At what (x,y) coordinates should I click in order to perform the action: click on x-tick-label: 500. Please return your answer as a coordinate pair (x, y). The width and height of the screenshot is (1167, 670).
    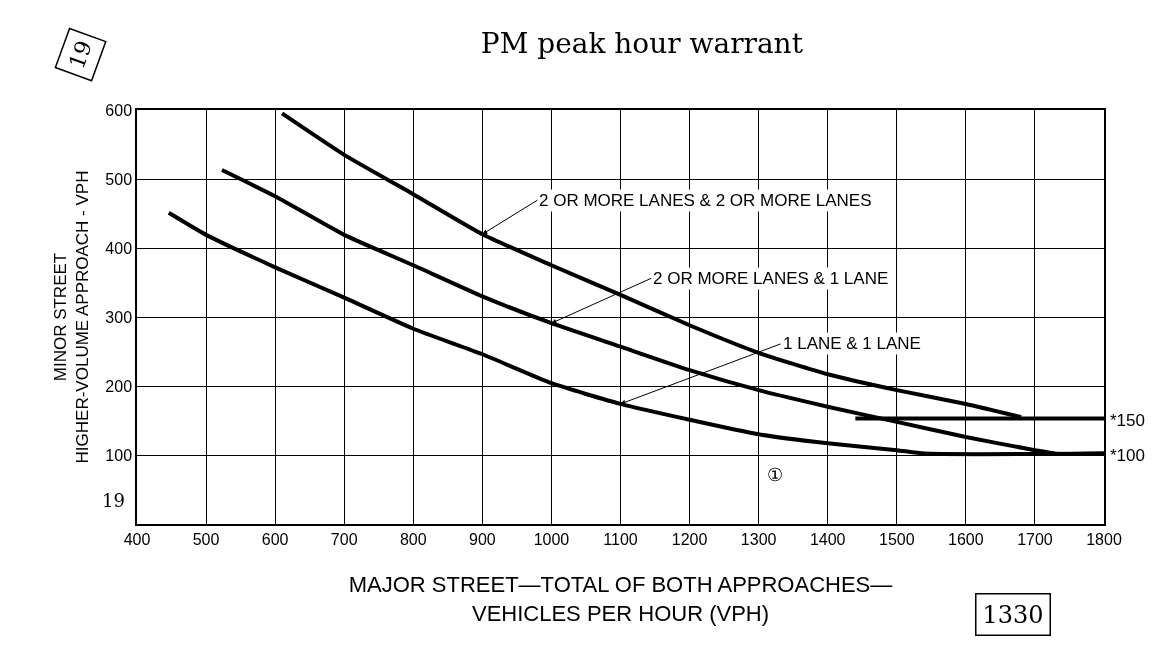
    Looking at the image, I should click on (206, 539).